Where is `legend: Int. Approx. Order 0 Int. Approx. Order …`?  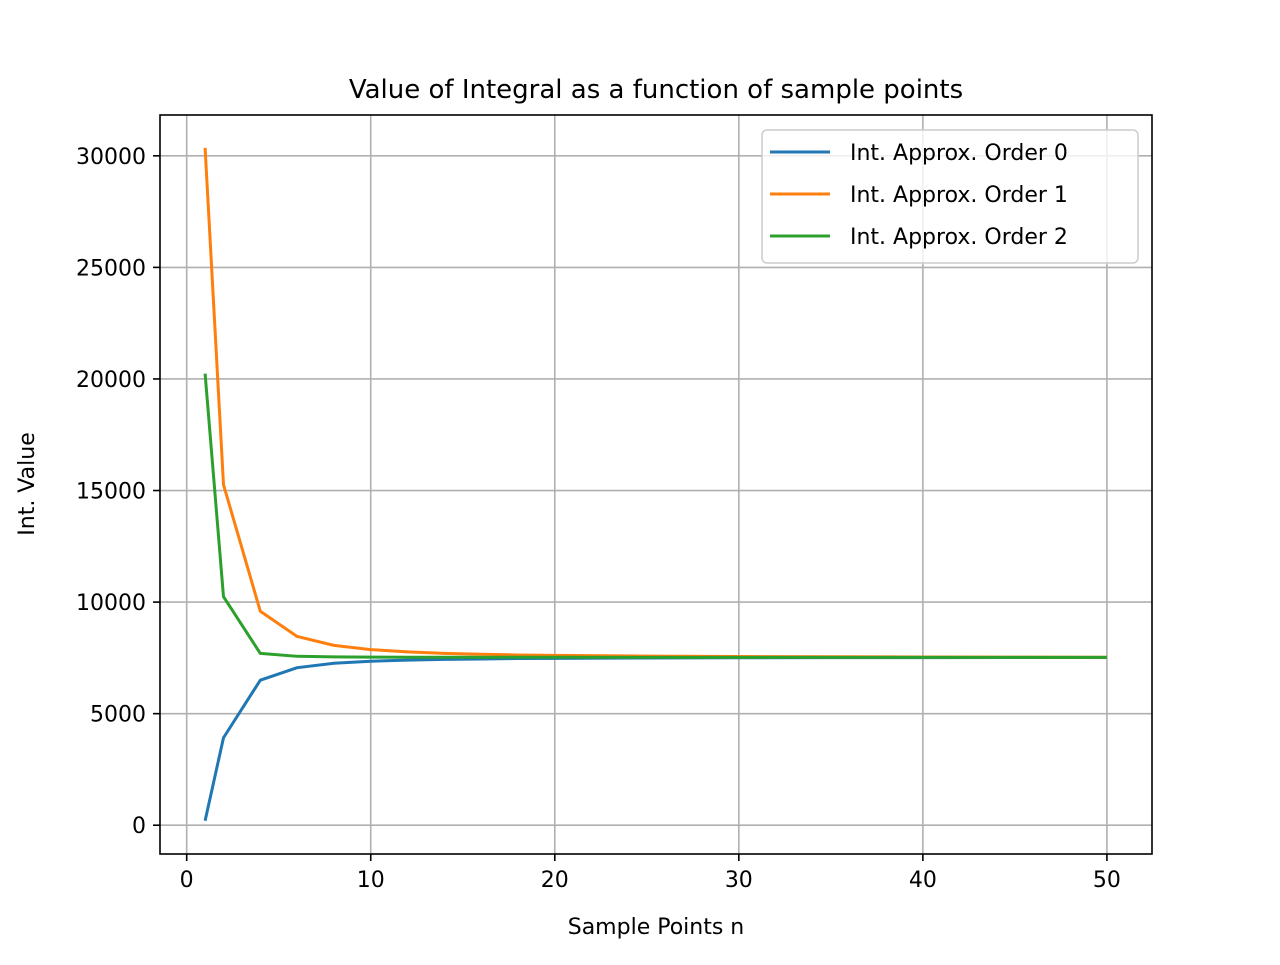 legend: Int. Approx. Order 0 Int. Approx. Order … is located at coordinates (950, 196).